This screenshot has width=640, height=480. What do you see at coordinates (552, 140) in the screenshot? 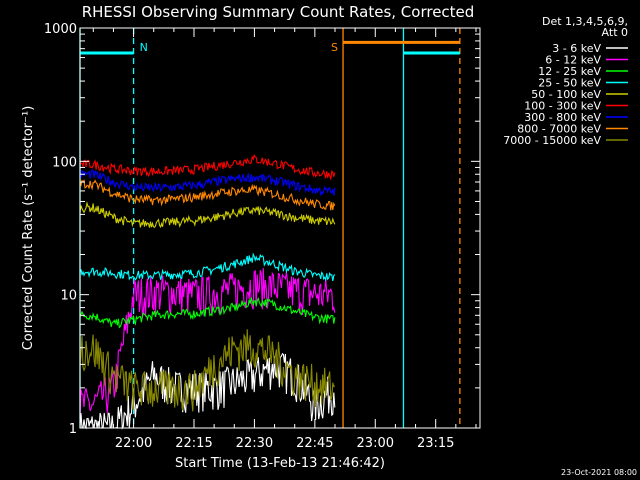
I see `legend-label: 7000 - 15000 keV` at bounding box center [552, 140].